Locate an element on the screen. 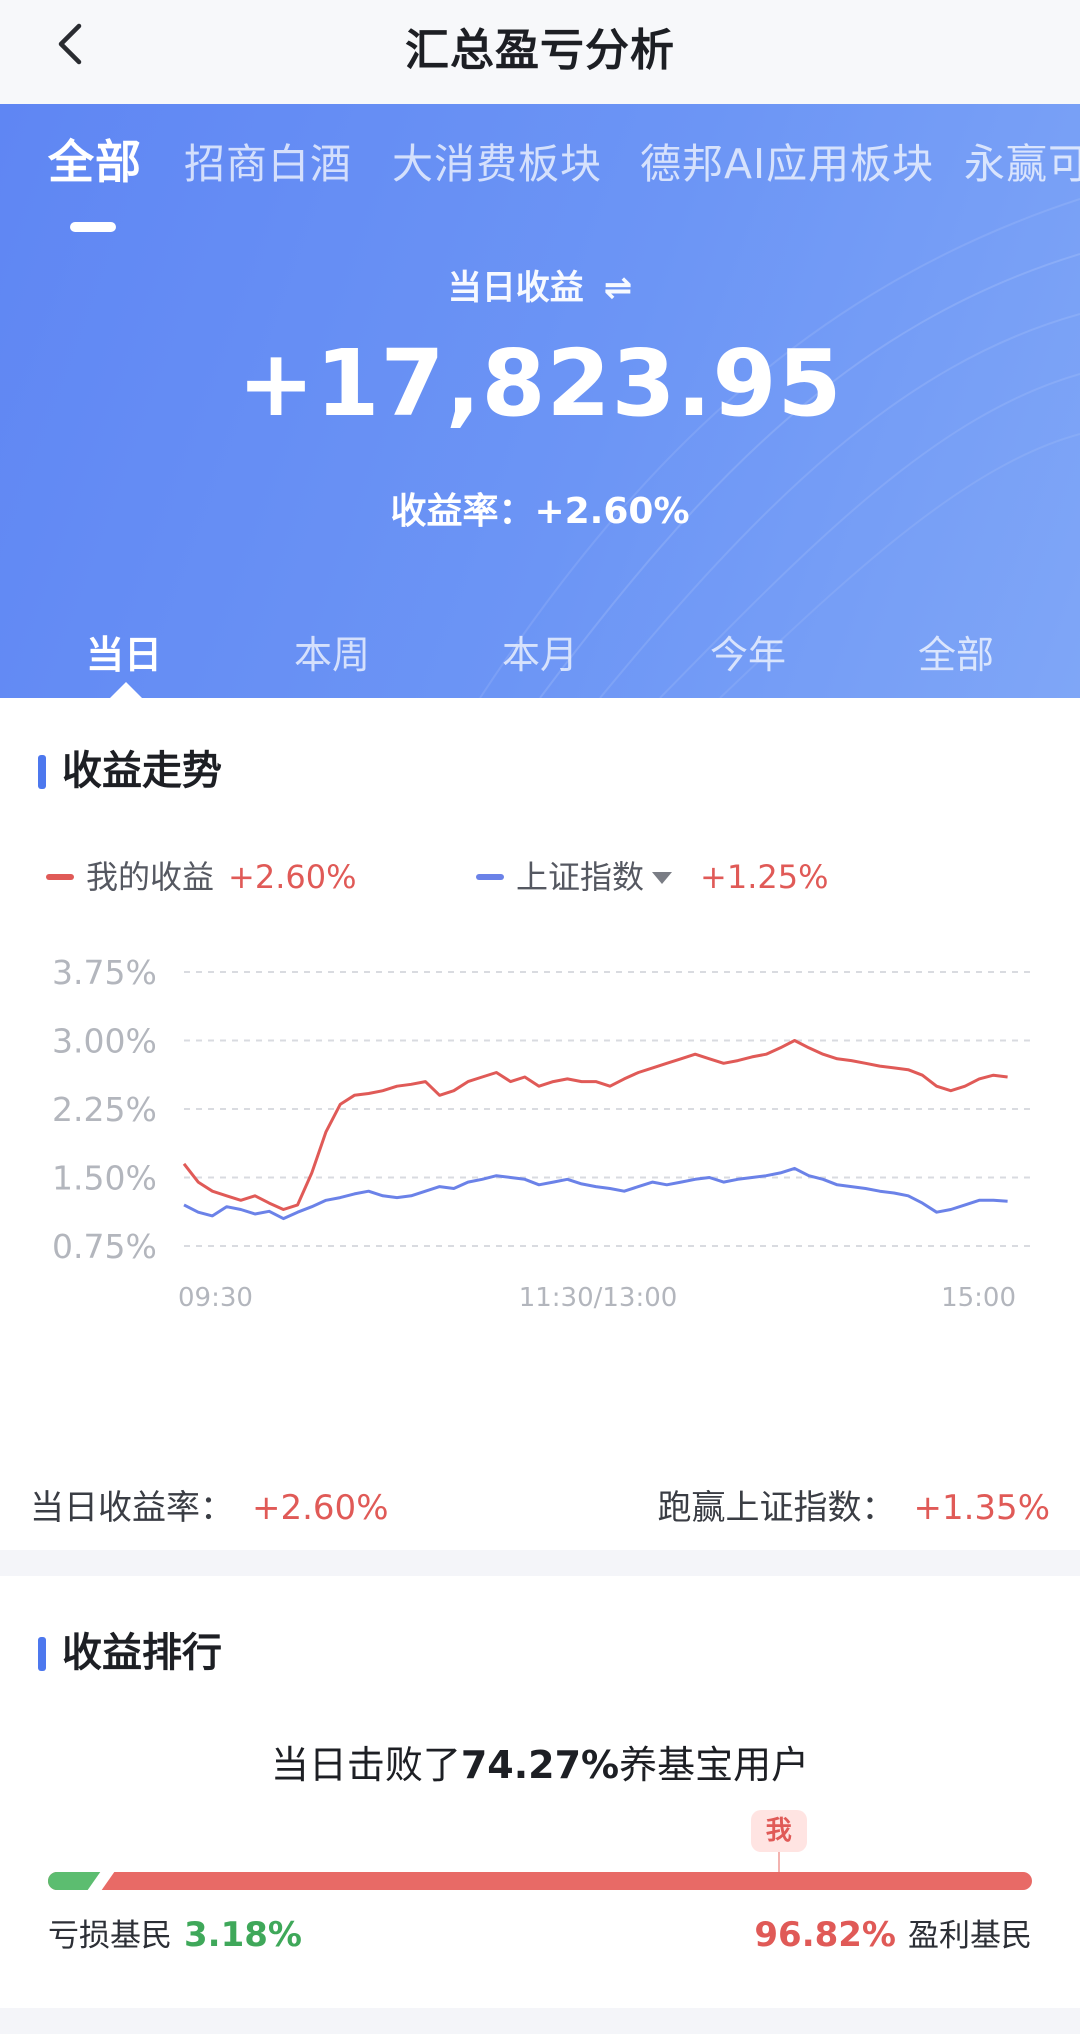 This screenshot has width=1080, height=2034. daily-income-label: 当日收益 is located at coordinates (515, 288).